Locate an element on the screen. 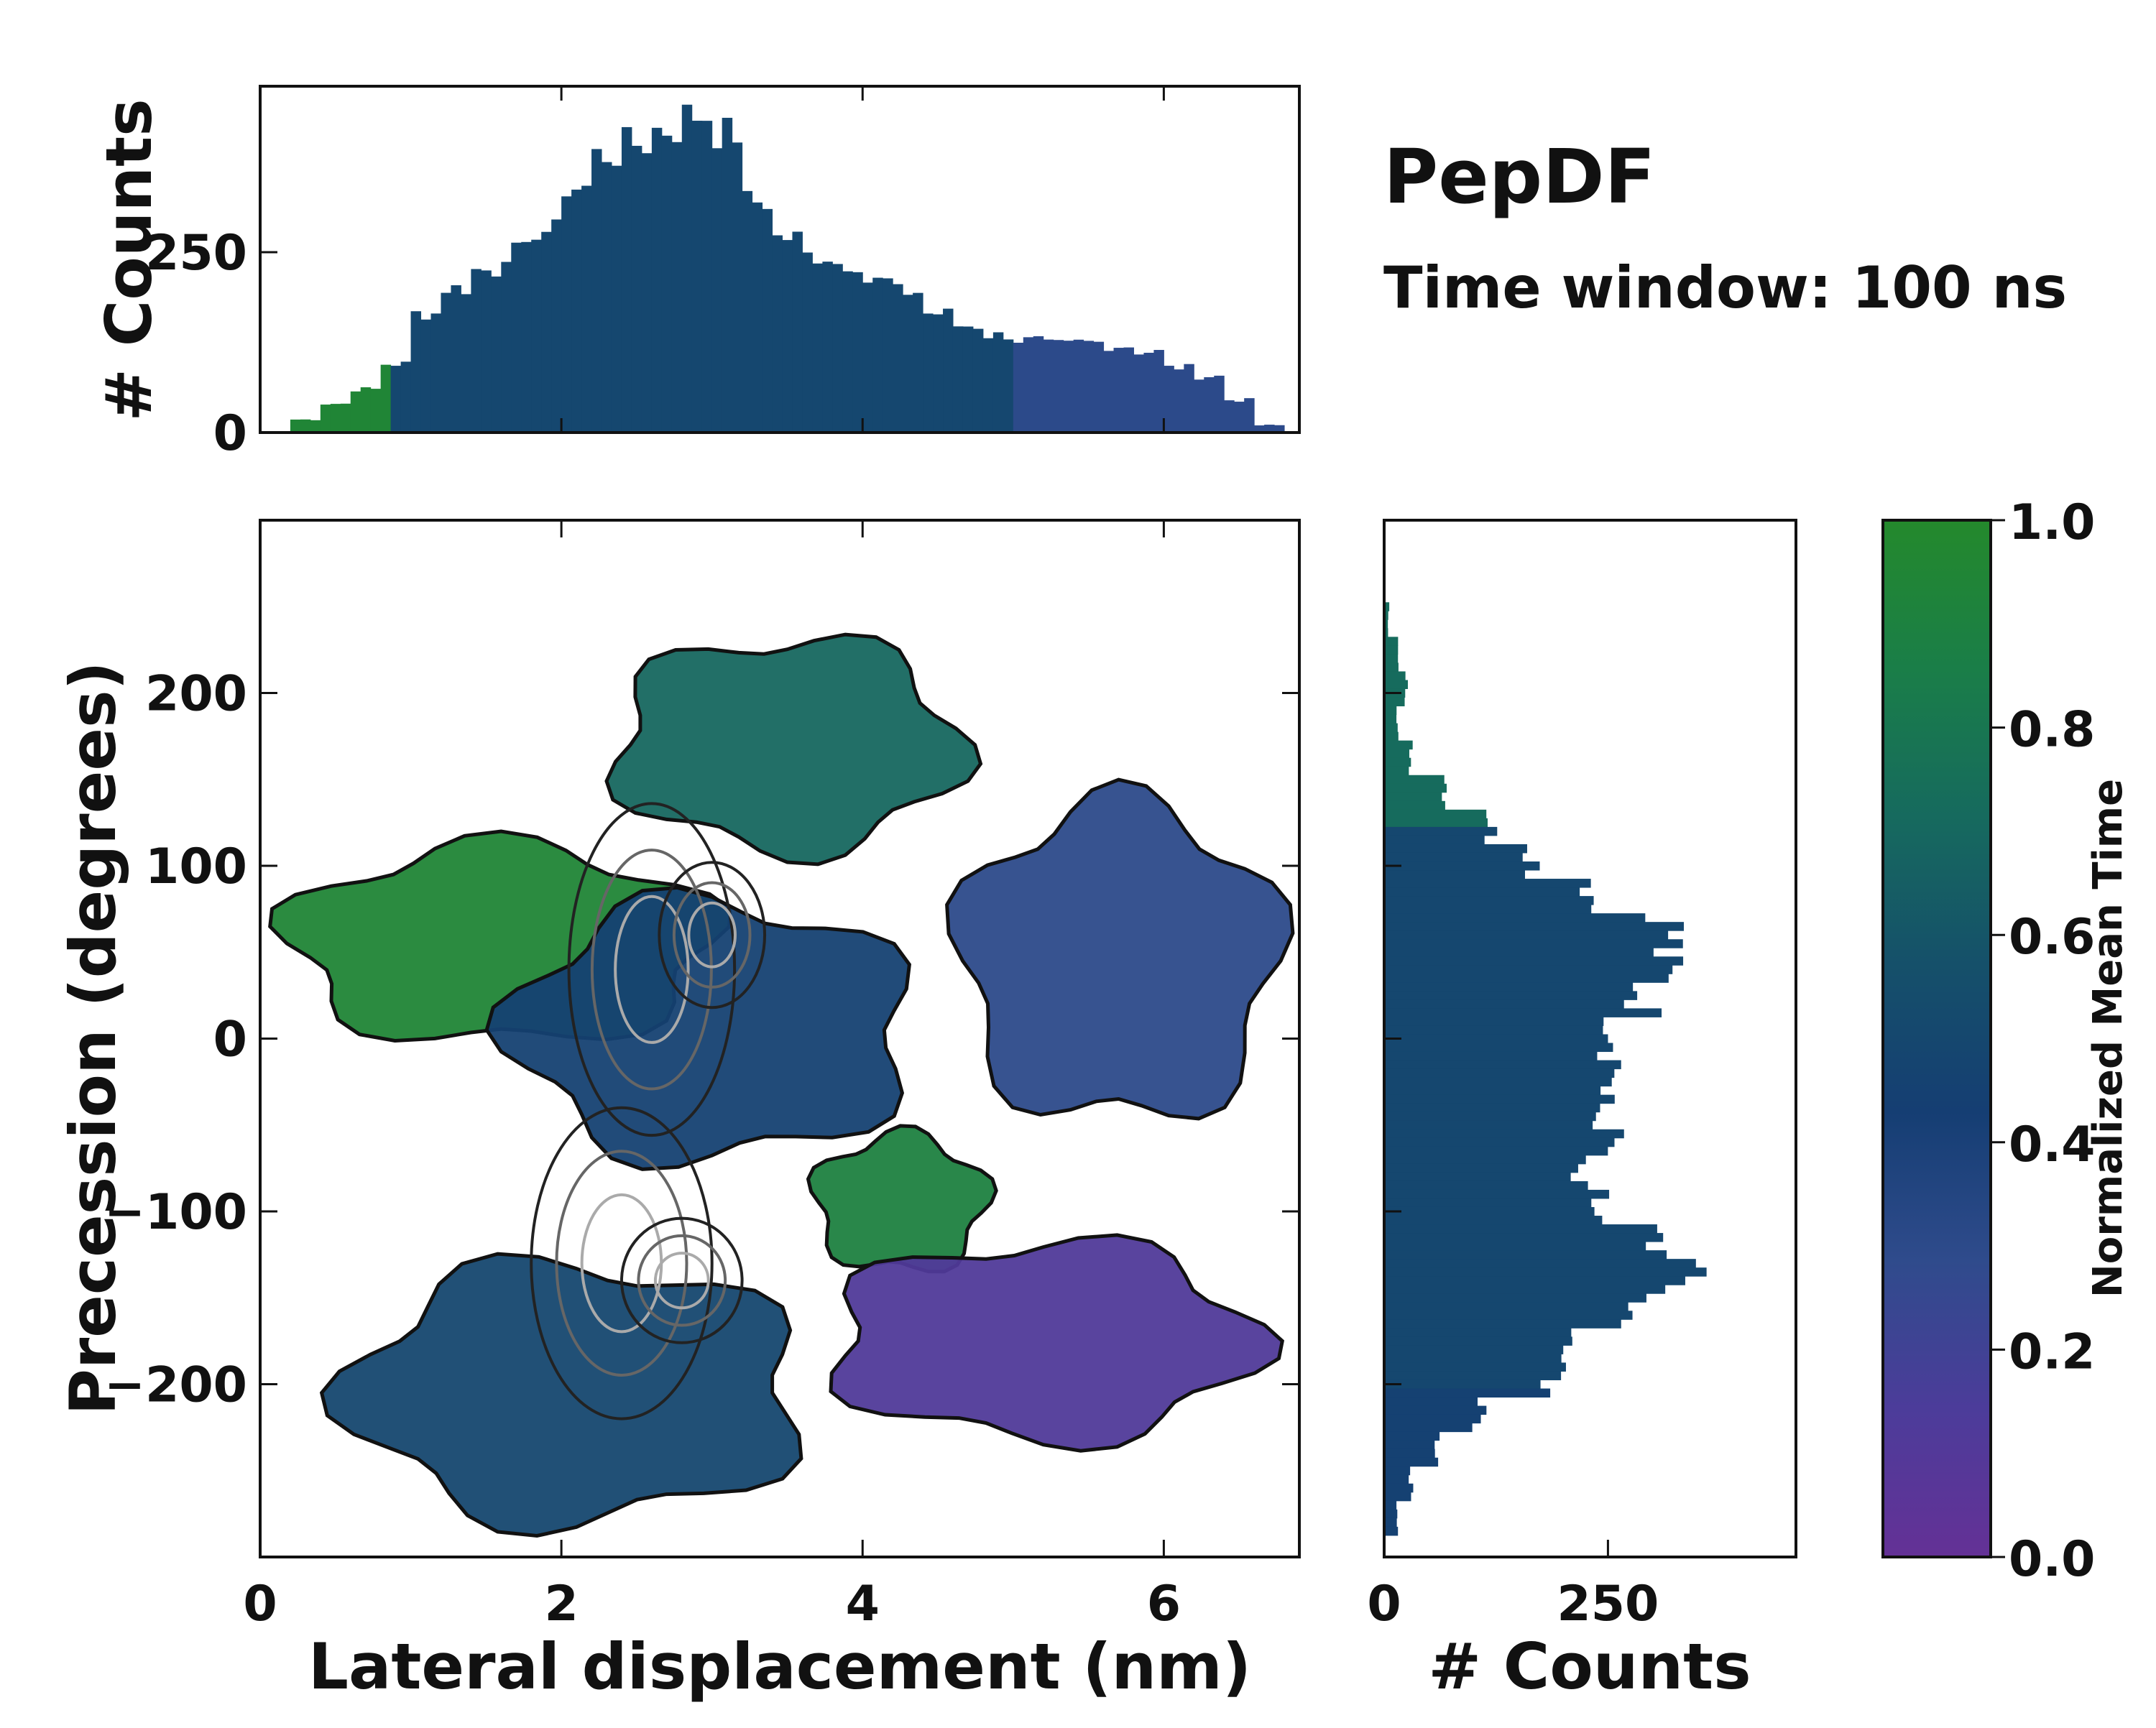  colorbar-ticks: 0.0 0.2 0.4 0.6 0.8 1.0 is located at coordinates (2043, 1041).